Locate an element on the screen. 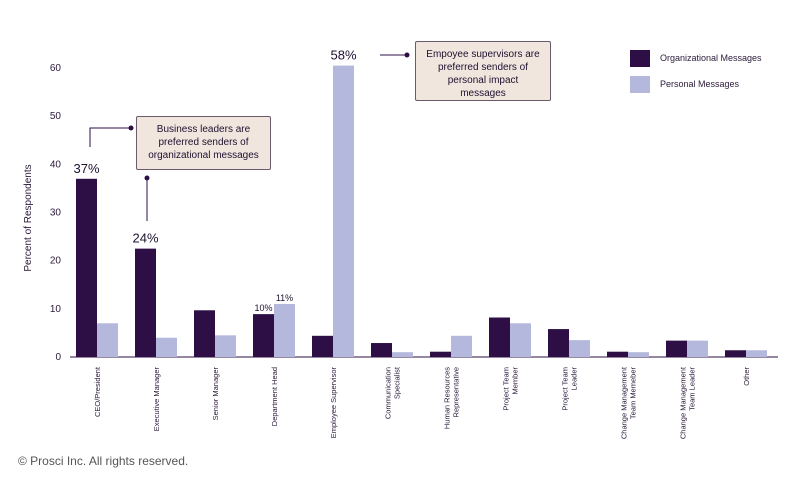  data-label: 24% is located at coordinates (145, 238).